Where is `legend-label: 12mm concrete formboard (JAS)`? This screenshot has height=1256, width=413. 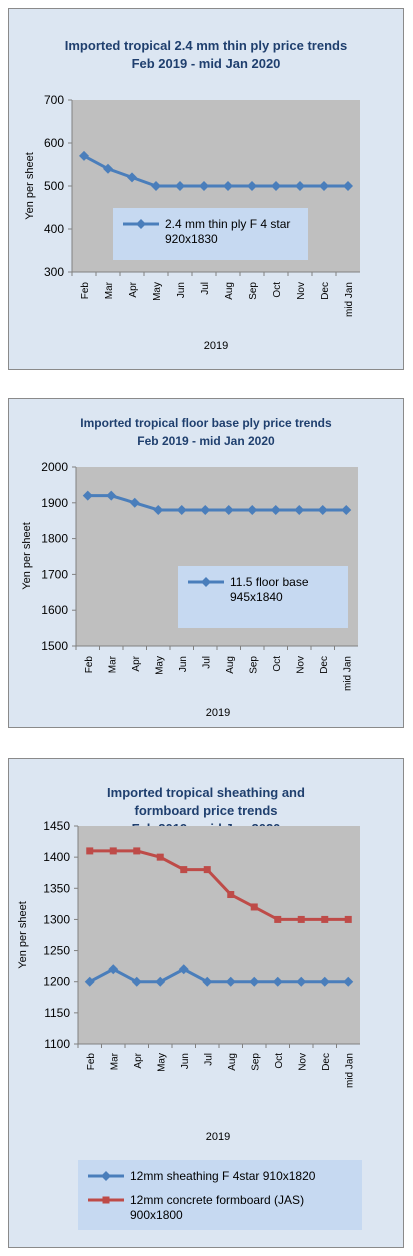
legend-label: 12mm concrete formboard (JAS) is located at coordinates (217, 1200).